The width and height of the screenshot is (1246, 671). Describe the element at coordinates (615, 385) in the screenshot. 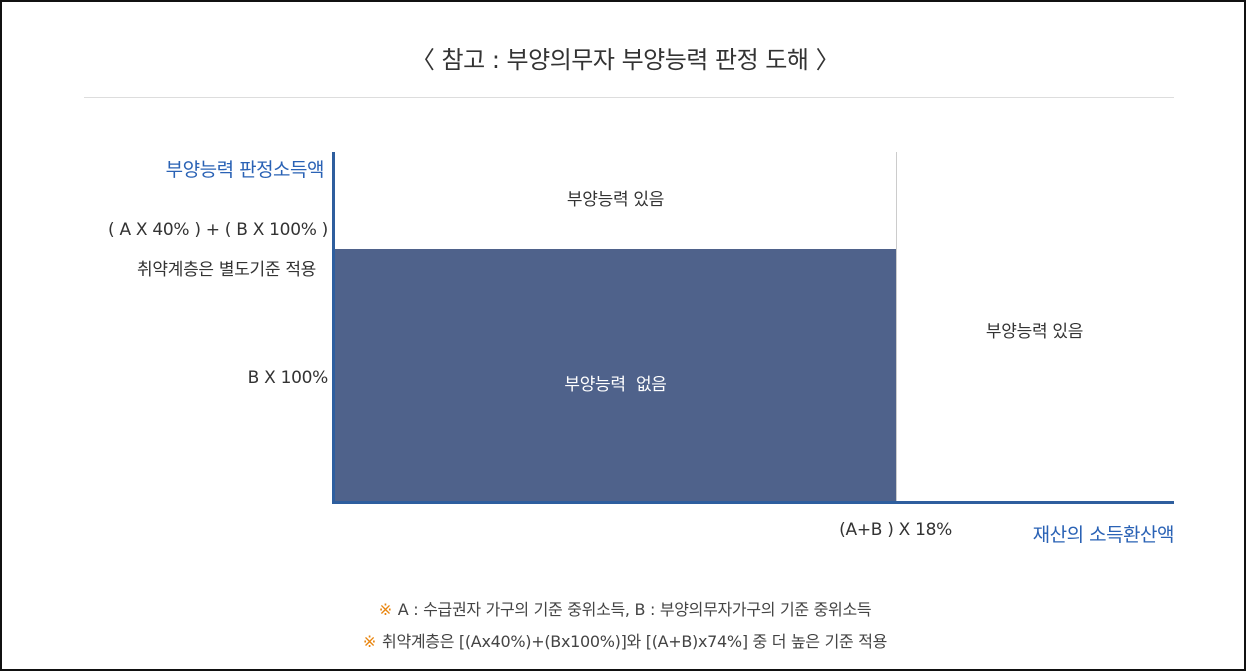

I see `region-label-dark: 부양능력 없음` at that location.